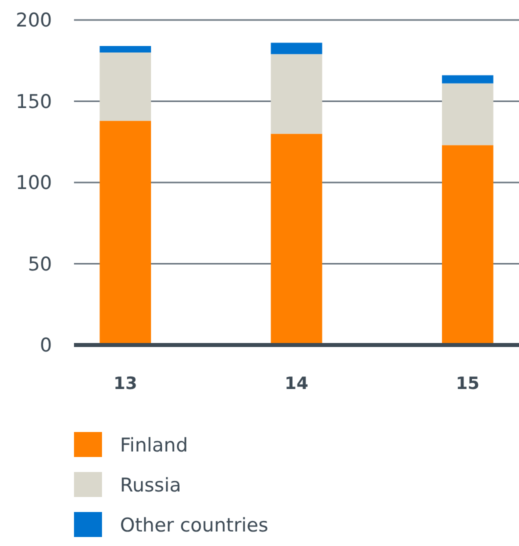 Image resolution: width=519 pixels, height=546 pixels. Describe the element at coordinates (126, 384) in the screenshot. I see `x-tick-label: 13` at that location.